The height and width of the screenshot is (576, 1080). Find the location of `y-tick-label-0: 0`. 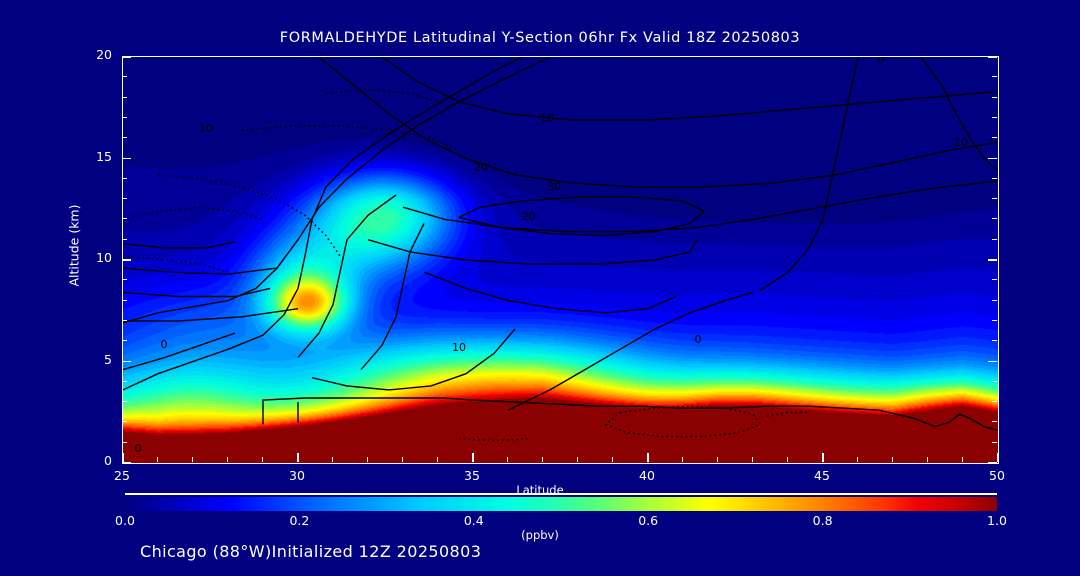

y-tick-label-0: 0 is located at coordinates (108, 460).